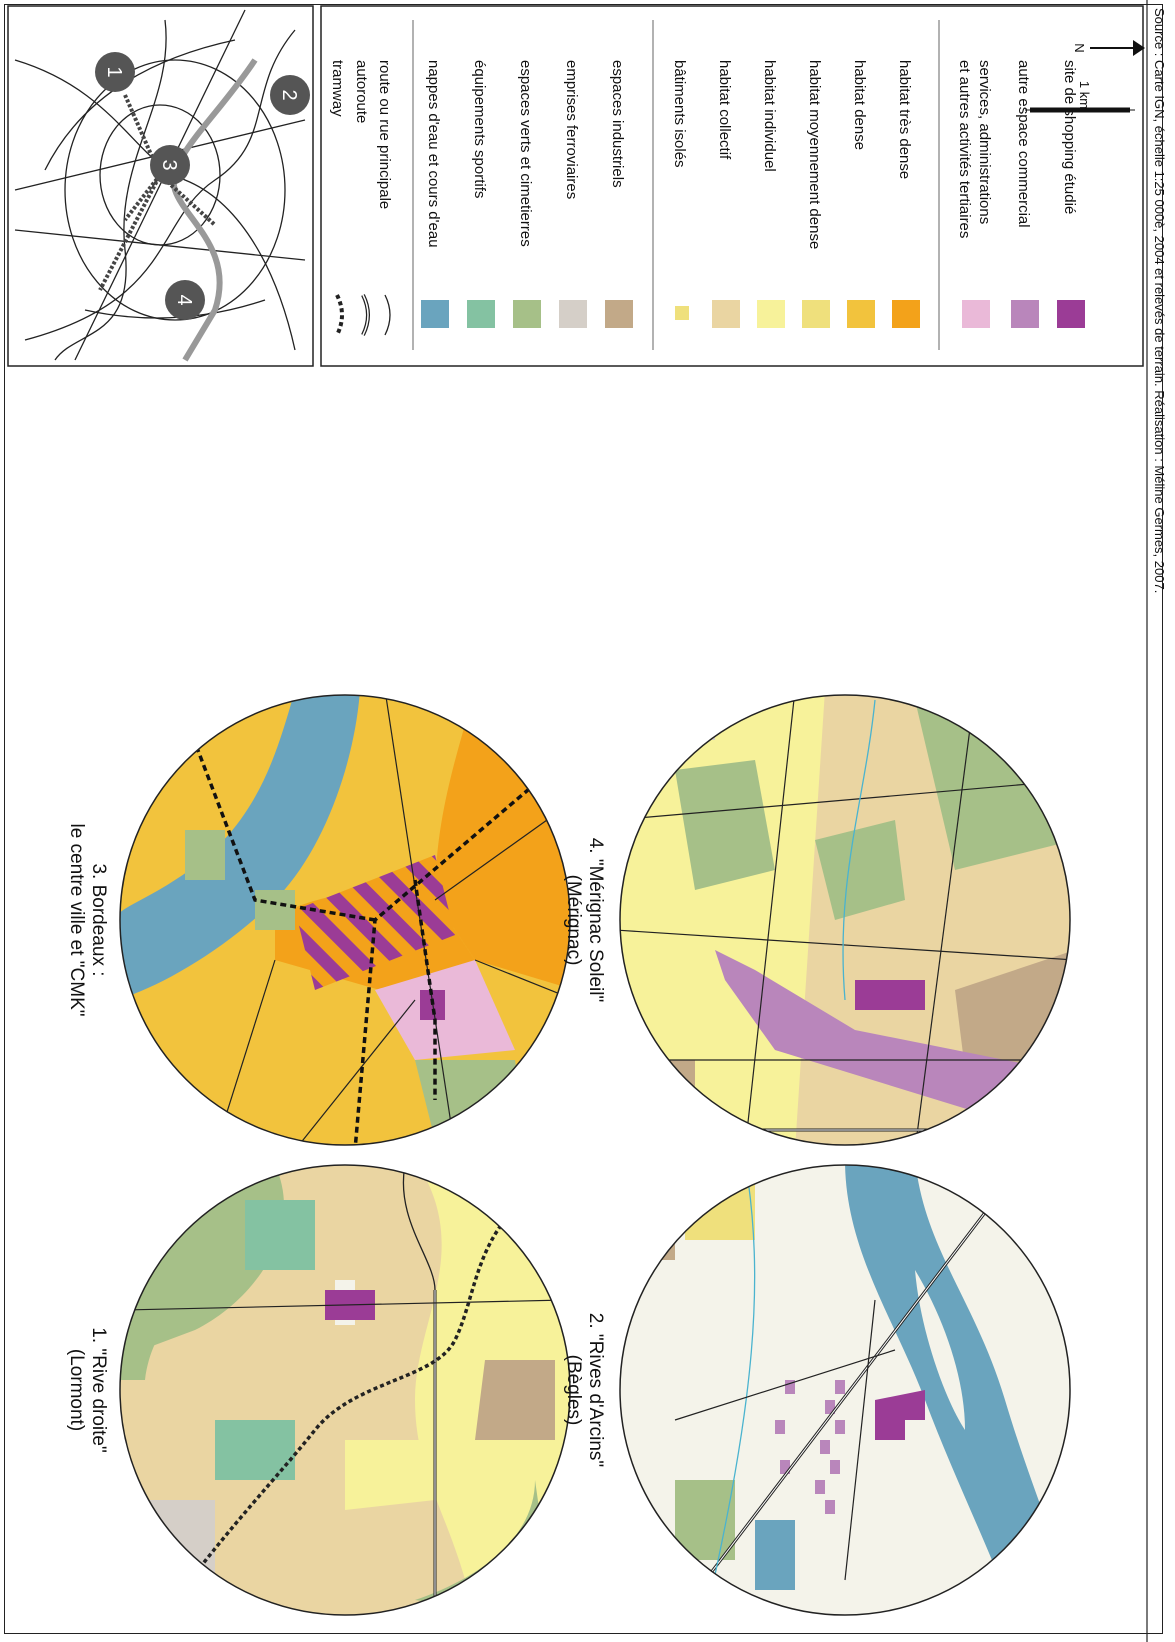  I want to click on legend-label-route: route ou rue principale, so click(384, 134).